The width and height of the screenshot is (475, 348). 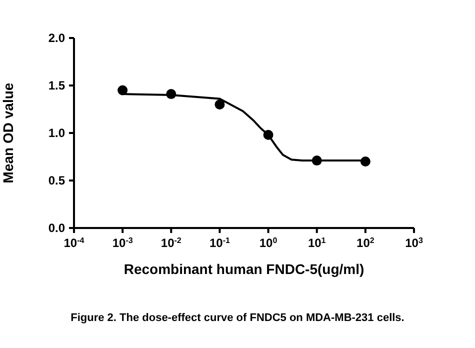 What do you see at coordinates (74, 243) in the screenshot?
I see `x-tick-label: 10$^{-4}$` at bounding box center [74, 243].